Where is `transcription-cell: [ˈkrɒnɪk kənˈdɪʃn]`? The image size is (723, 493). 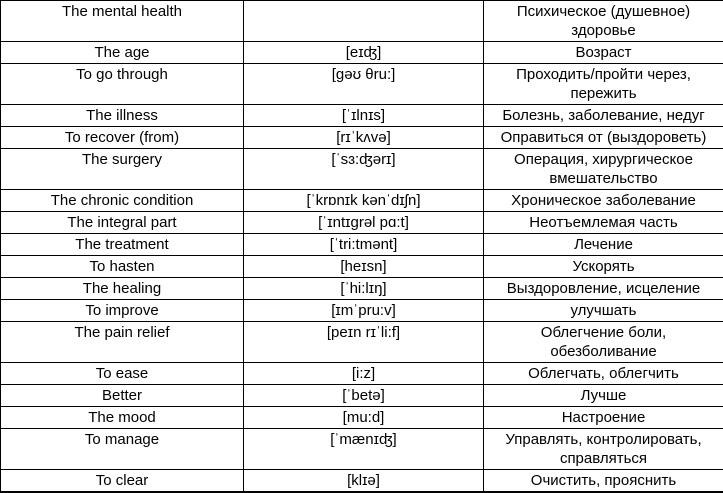
transcription-cell: [ˈkrɒnɪk kənˈdɪʃn] is located at coordinates (363, 200).